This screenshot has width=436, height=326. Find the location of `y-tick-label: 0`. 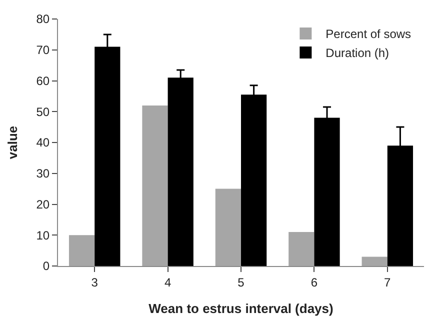

y-tick-label: 0 is located at coordinates (46, 266).